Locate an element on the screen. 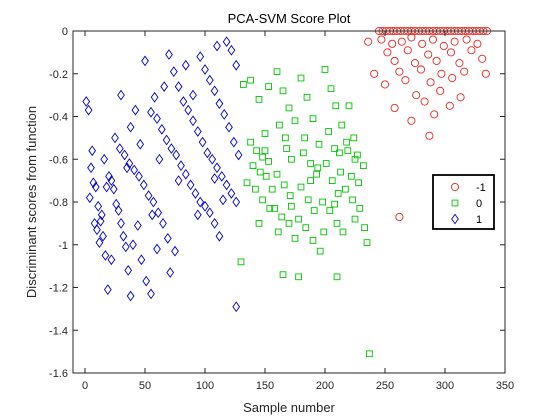  x-tick-label: 50 is located at coordinates (145, 386).